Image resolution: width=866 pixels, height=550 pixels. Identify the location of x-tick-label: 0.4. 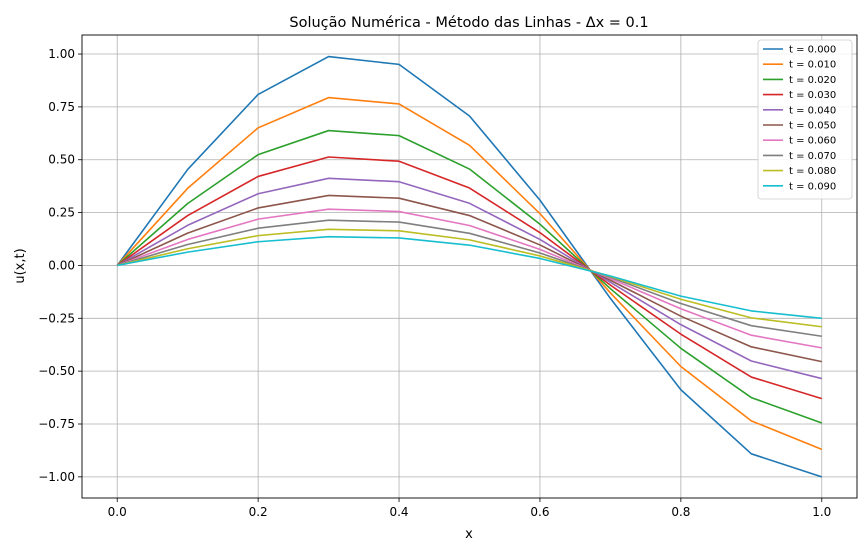
(398, 512).